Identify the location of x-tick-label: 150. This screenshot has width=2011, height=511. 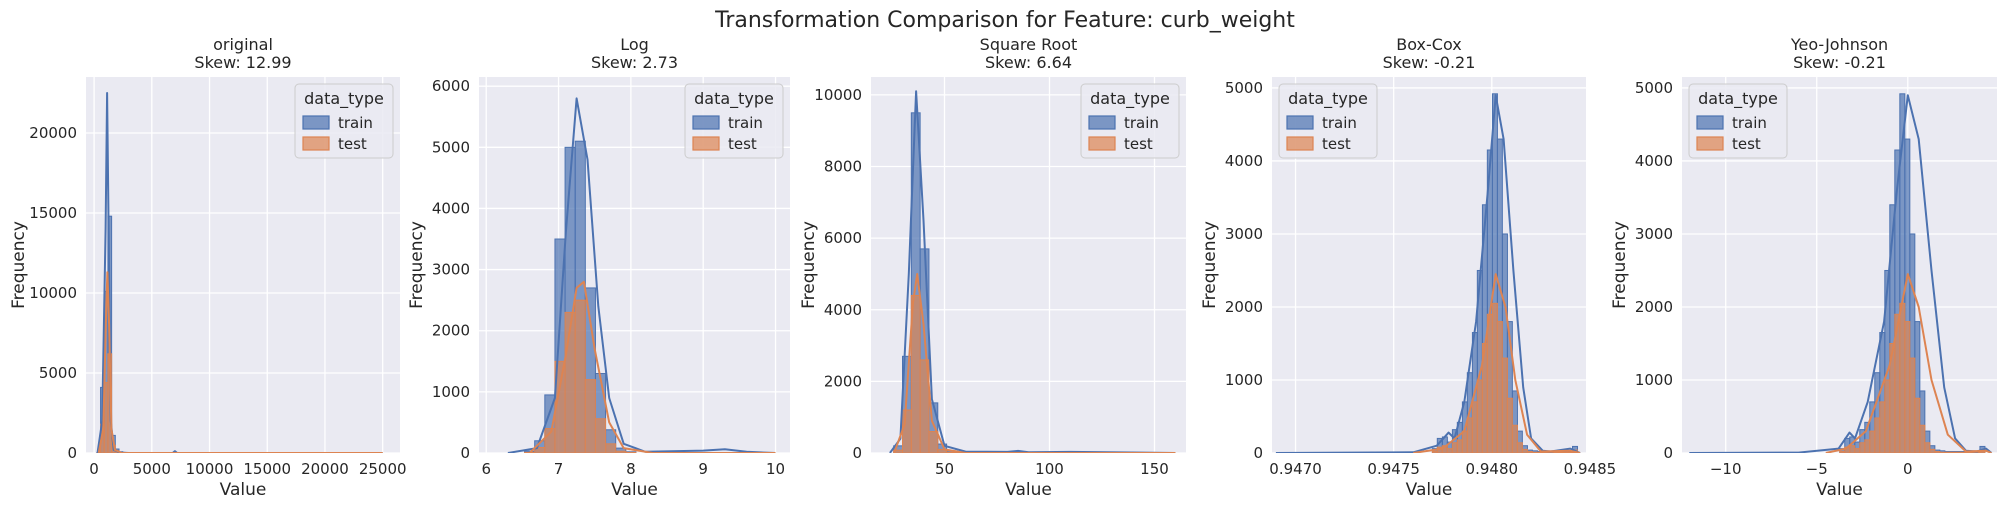
(1154, 469).